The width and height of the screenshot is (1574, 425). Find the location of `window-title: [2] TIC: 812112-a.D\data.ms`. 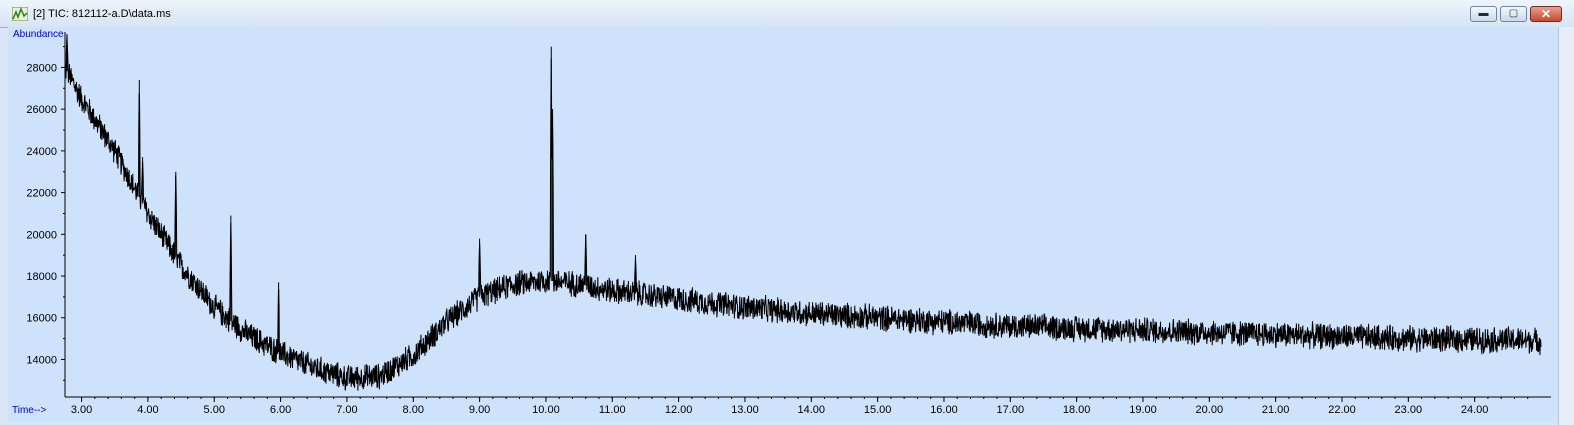

window-title: [2] TIC: 812112-a.D\data.ms is located at coordinates (102, 14).